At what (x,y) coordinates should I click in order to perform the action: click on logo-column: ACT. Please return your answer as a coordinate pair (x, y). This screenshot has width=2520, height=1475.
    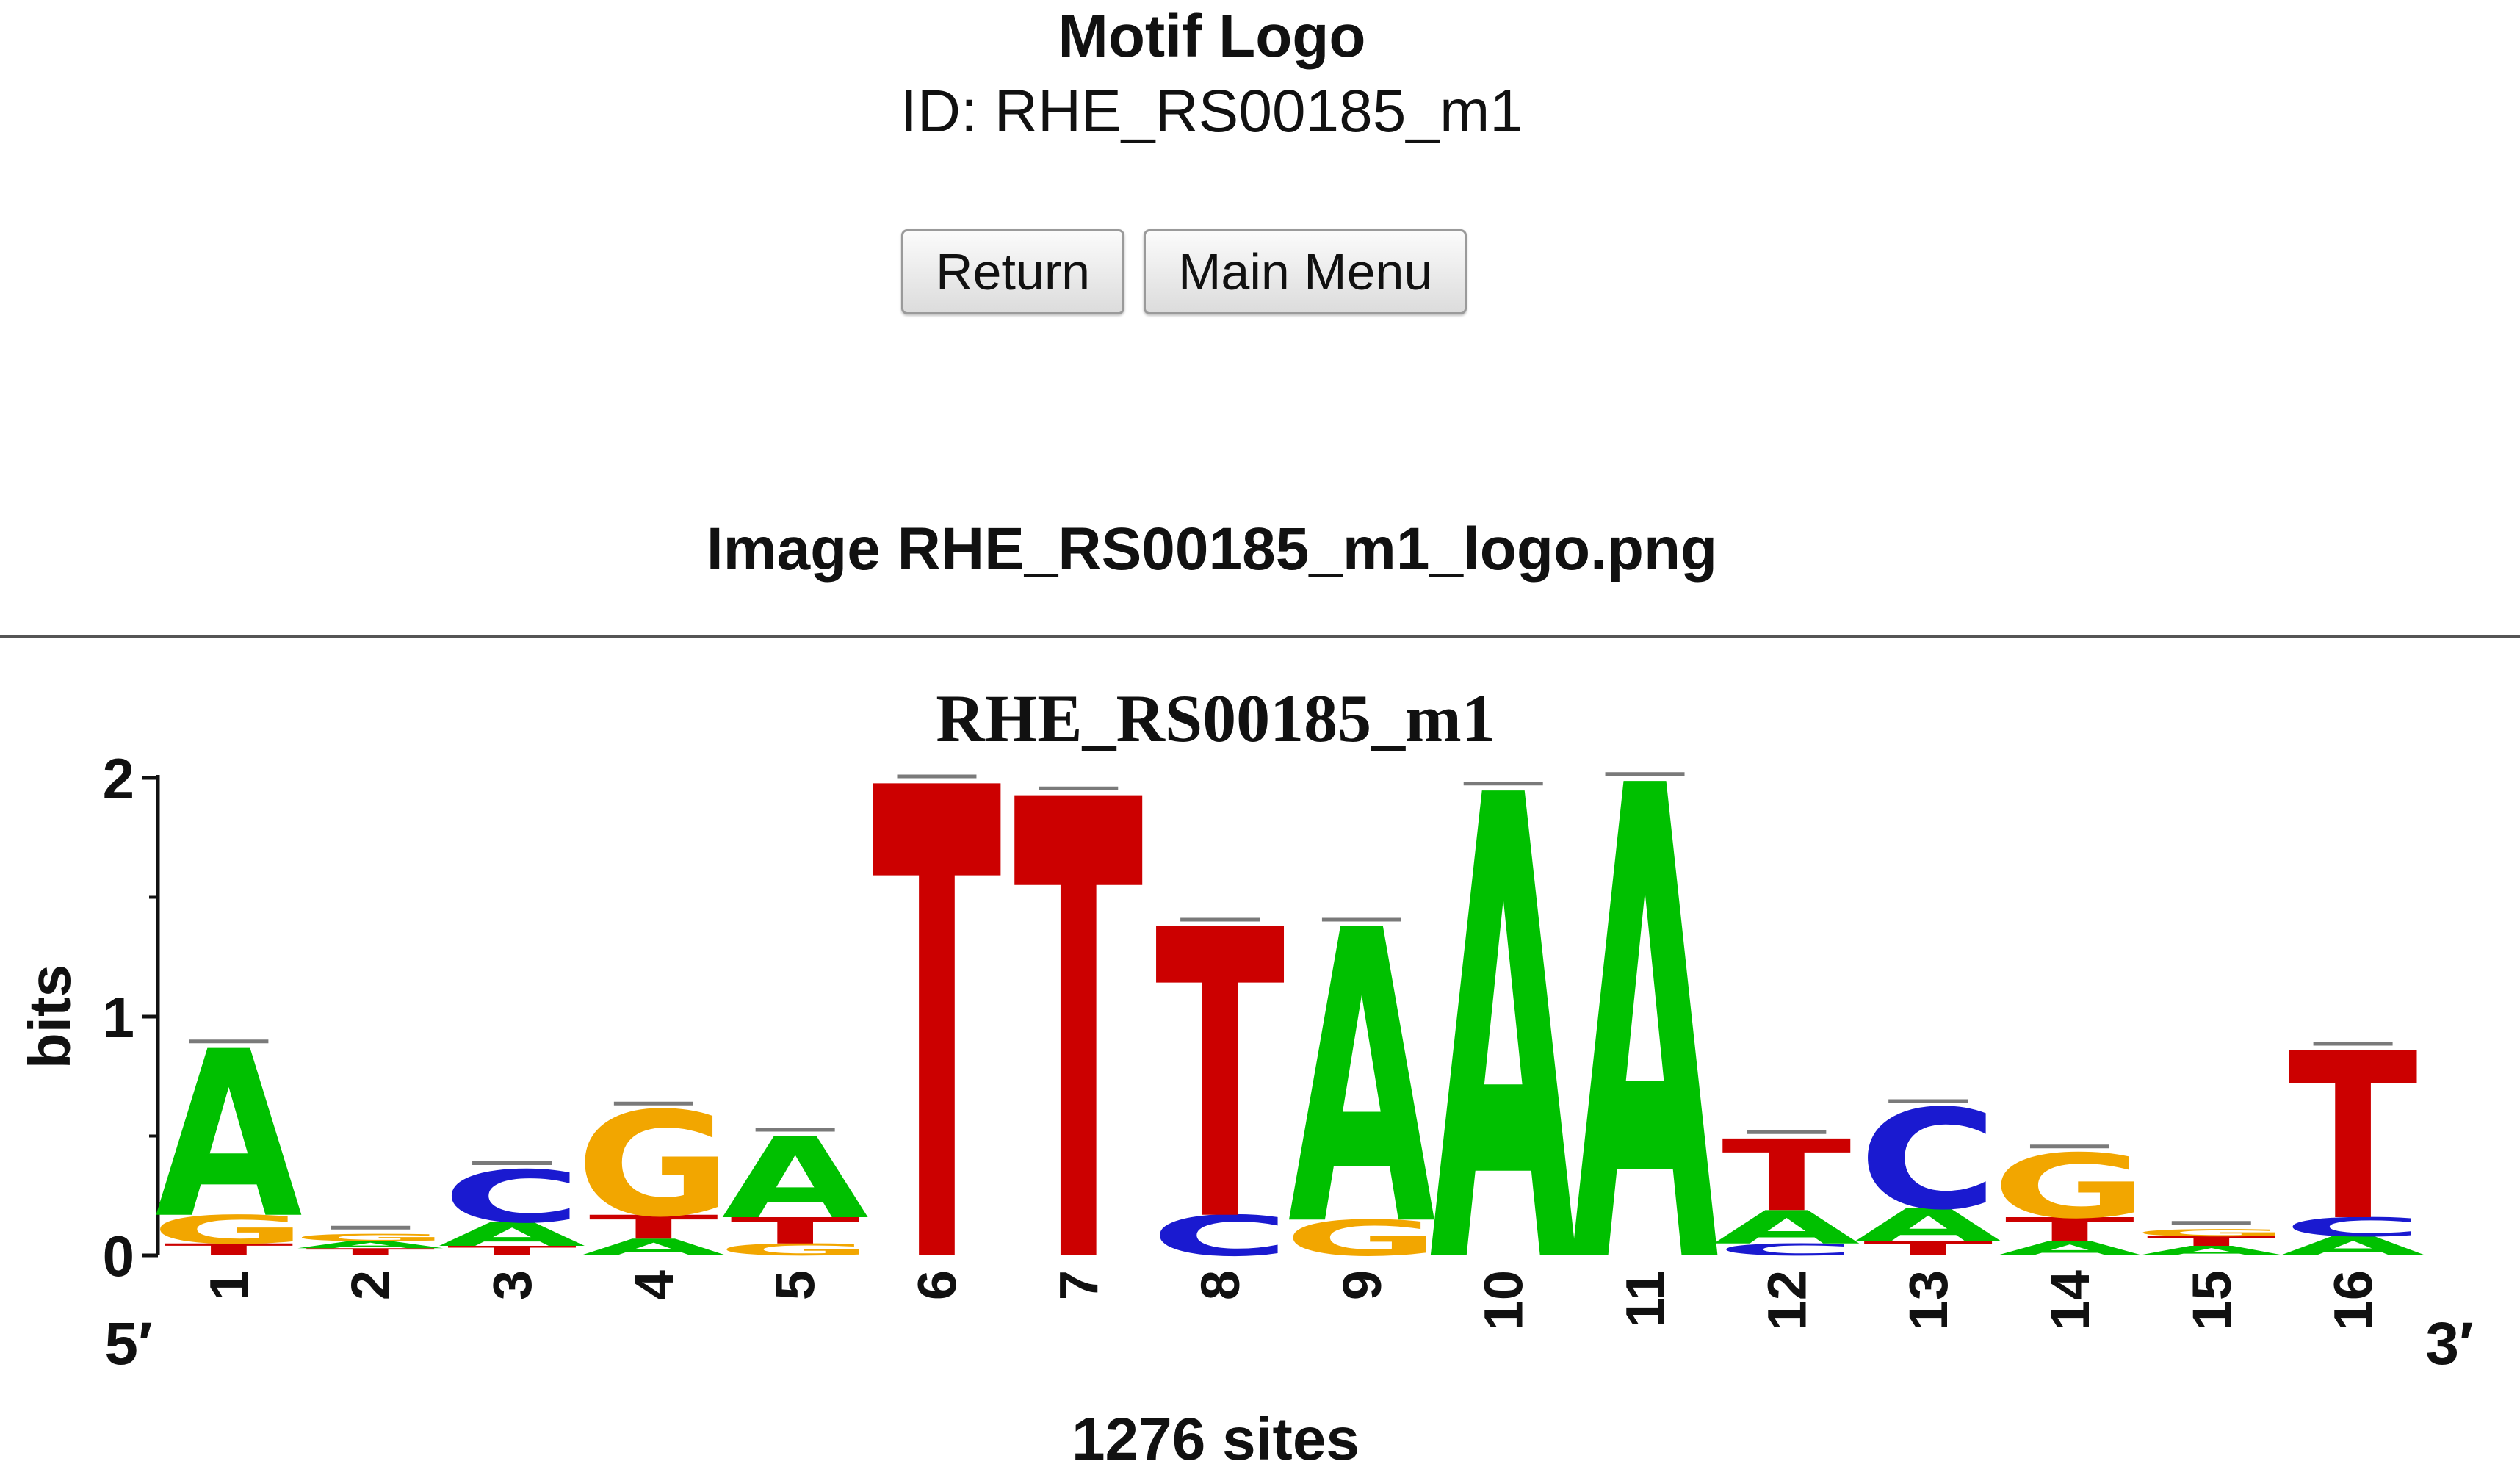
    Looking at the image, I should click on (2353, 1138).